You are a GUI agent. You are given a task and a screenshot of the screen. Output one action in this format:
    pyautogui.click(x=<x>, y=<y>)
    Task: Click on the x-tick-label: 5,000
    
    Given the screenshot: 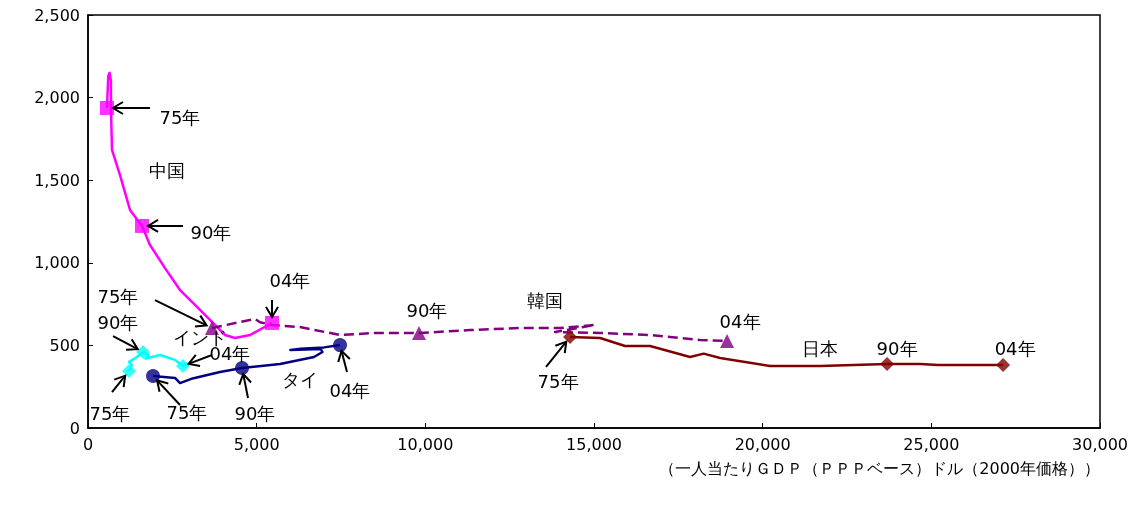 What is the action you would take?
    pyautogui.click(x=256, y=444)
    